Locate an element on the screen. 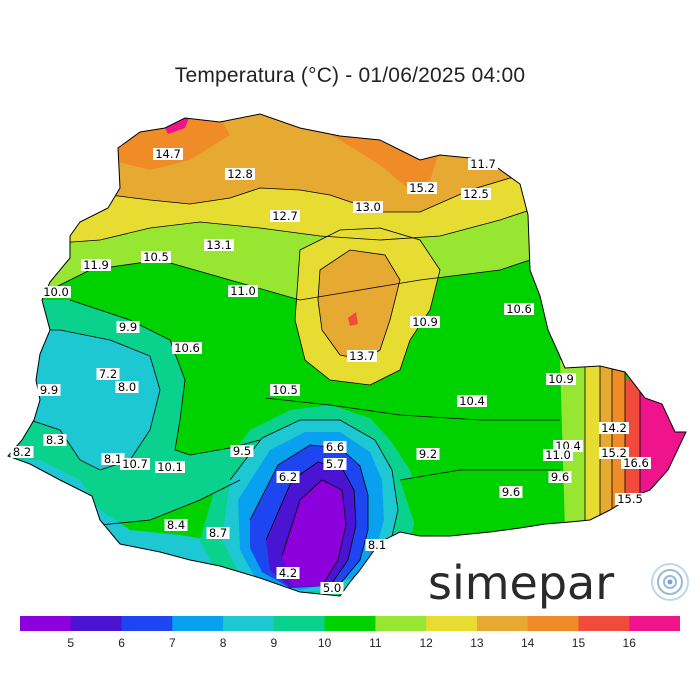  value-label: 7.2 is located at coordinates (108, 374).